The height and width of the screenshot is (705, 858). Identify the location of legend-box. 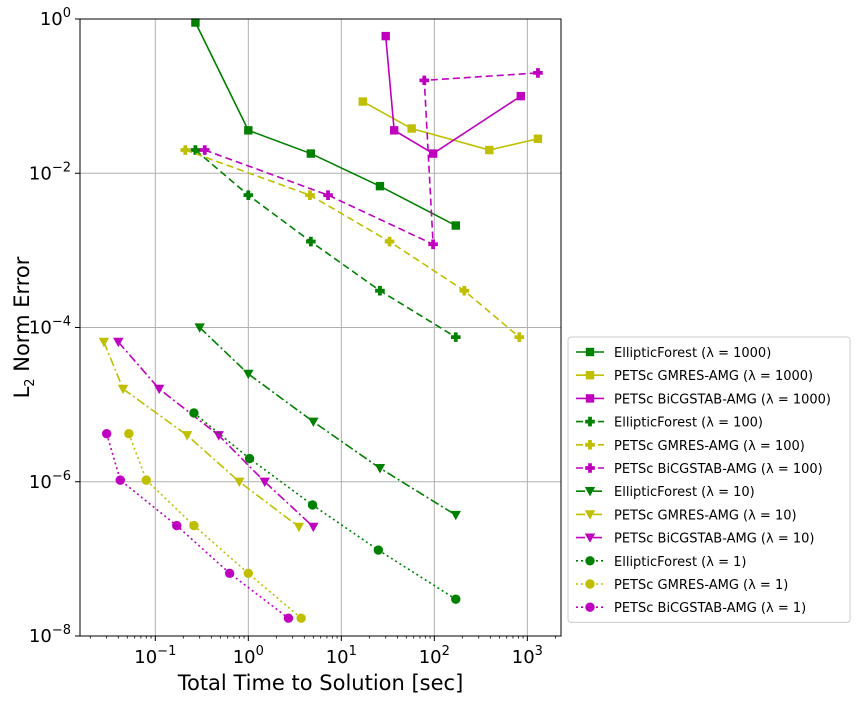
(709, 479).